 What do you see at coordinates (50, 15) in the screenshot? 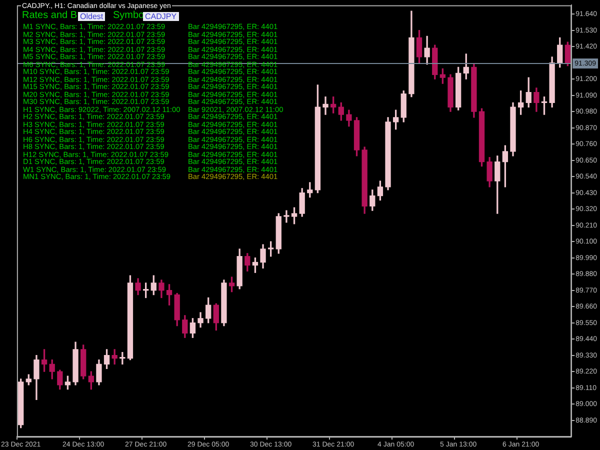
I see `annotation: Rates and B` at bounding box center [50, 15].